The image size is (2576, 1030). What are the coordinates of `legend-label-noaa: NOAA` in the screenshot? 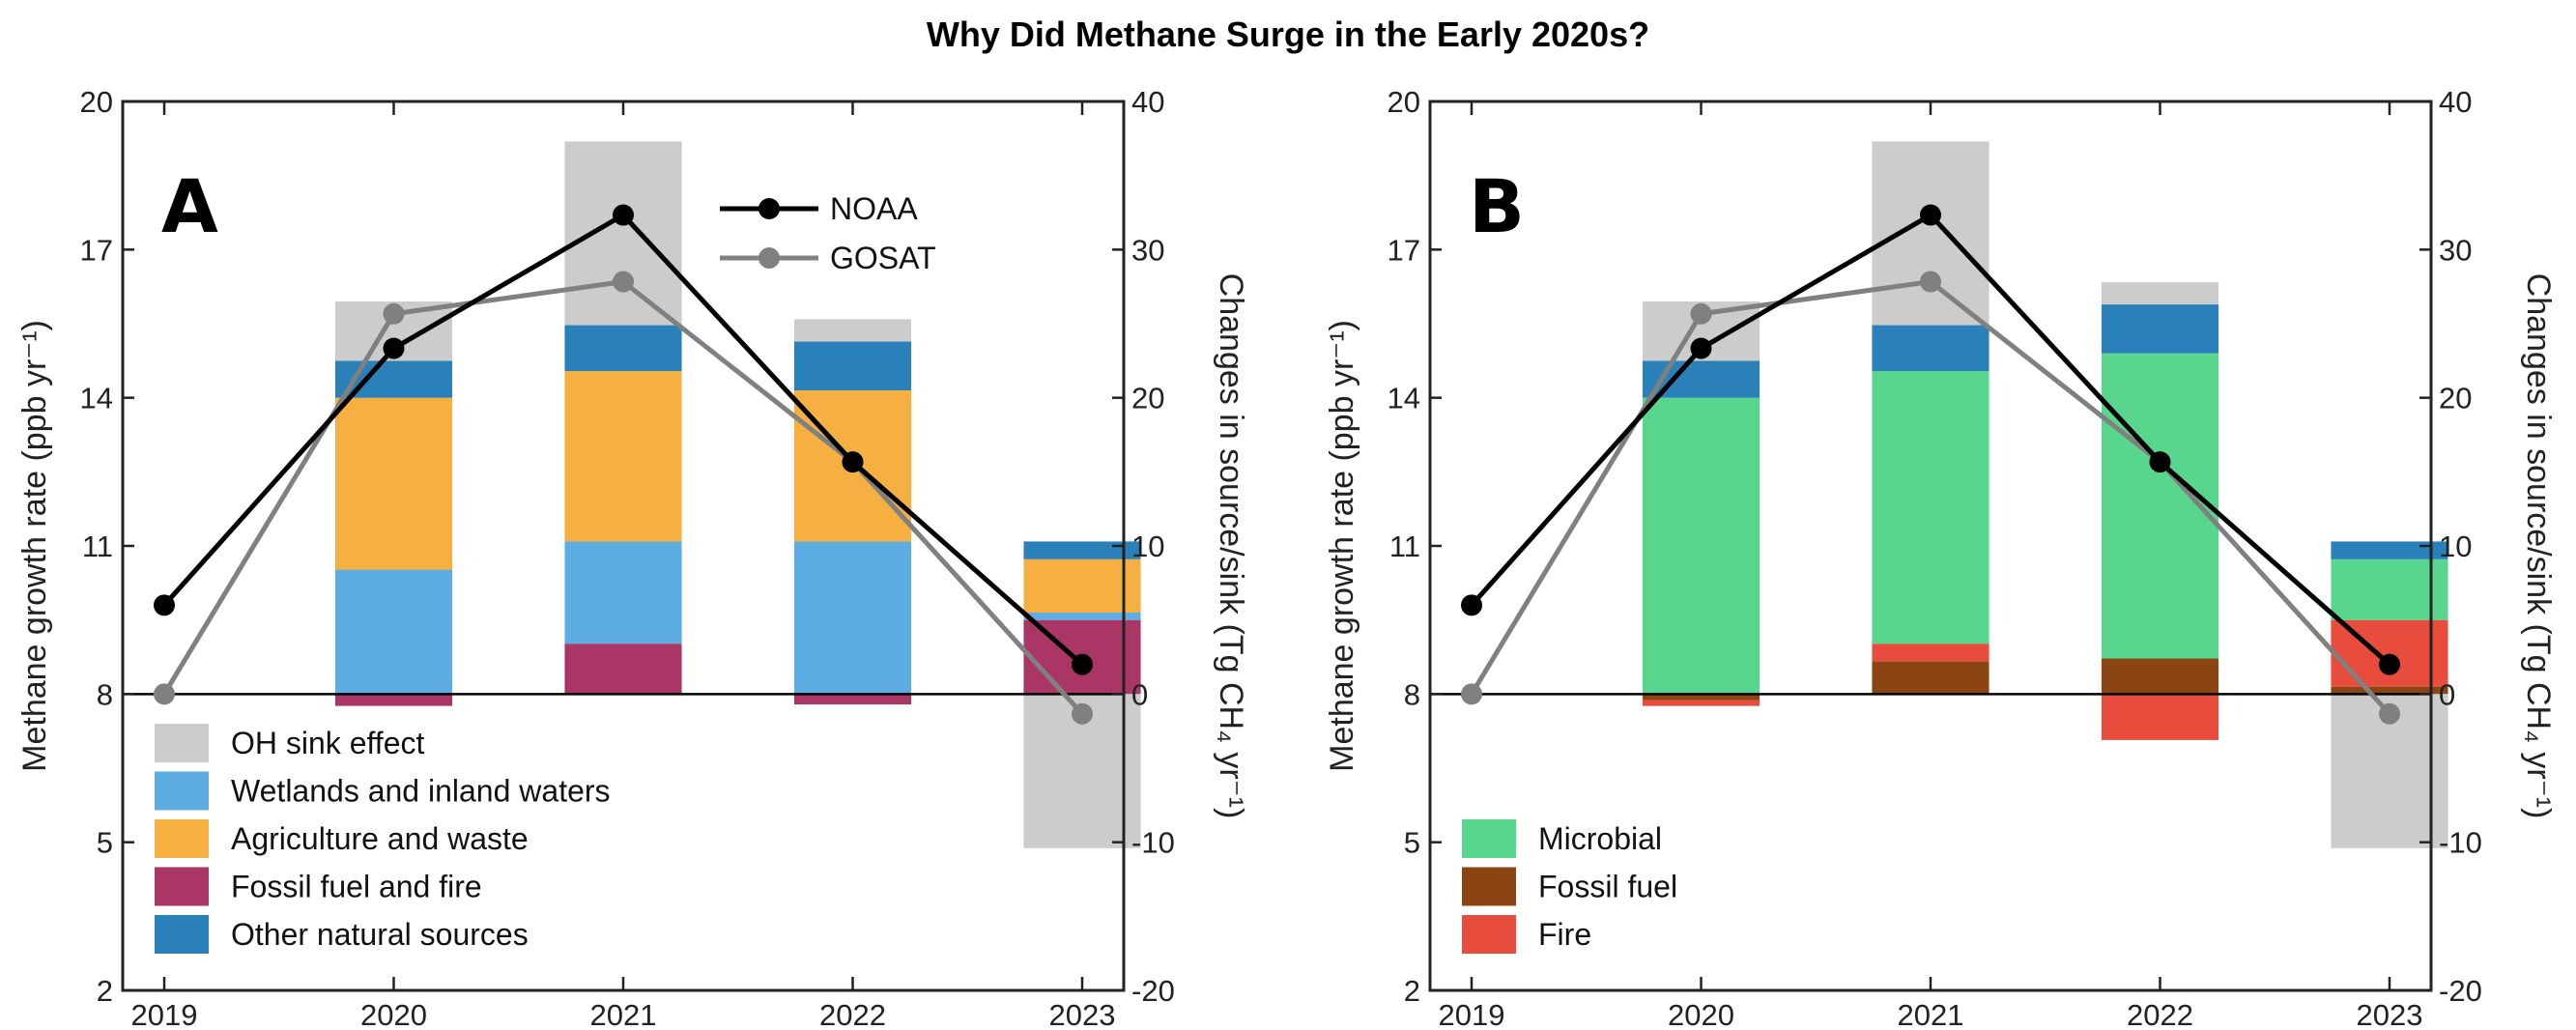 It's located at (874, 208).